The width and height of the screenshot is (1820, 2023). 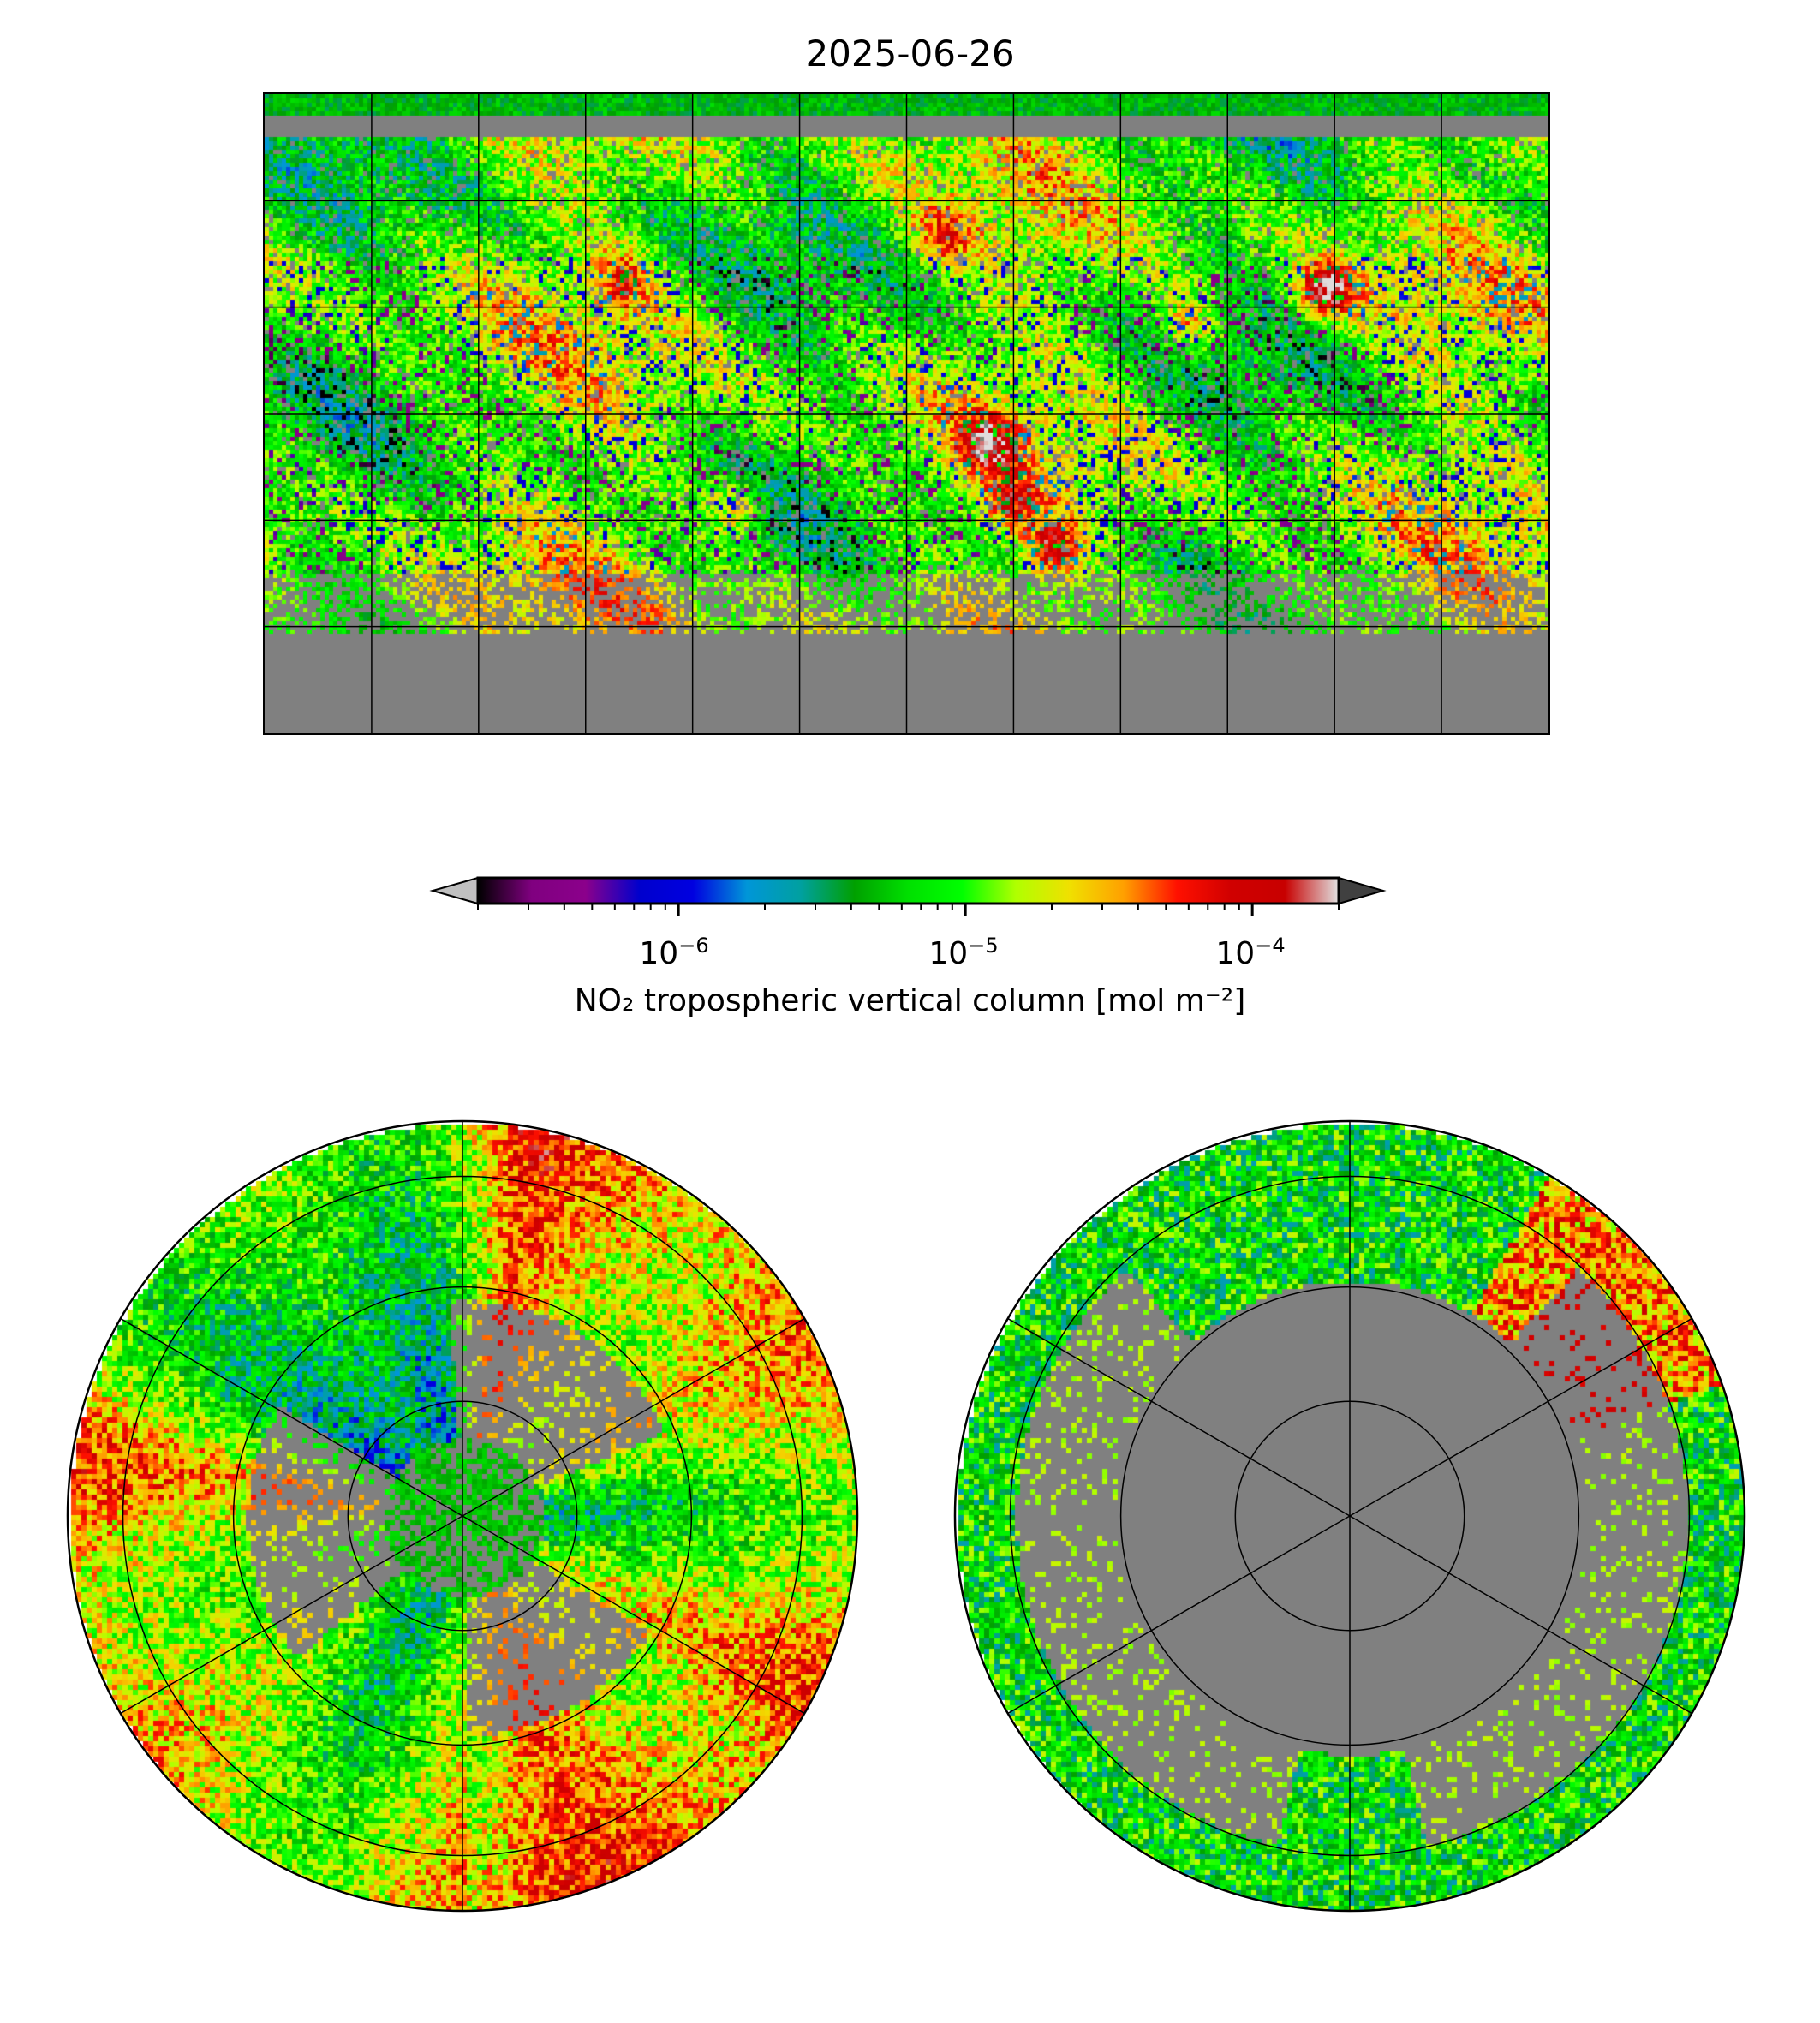 I want to click on figure-title: 2025-06-26, so click(x=910, y=54).